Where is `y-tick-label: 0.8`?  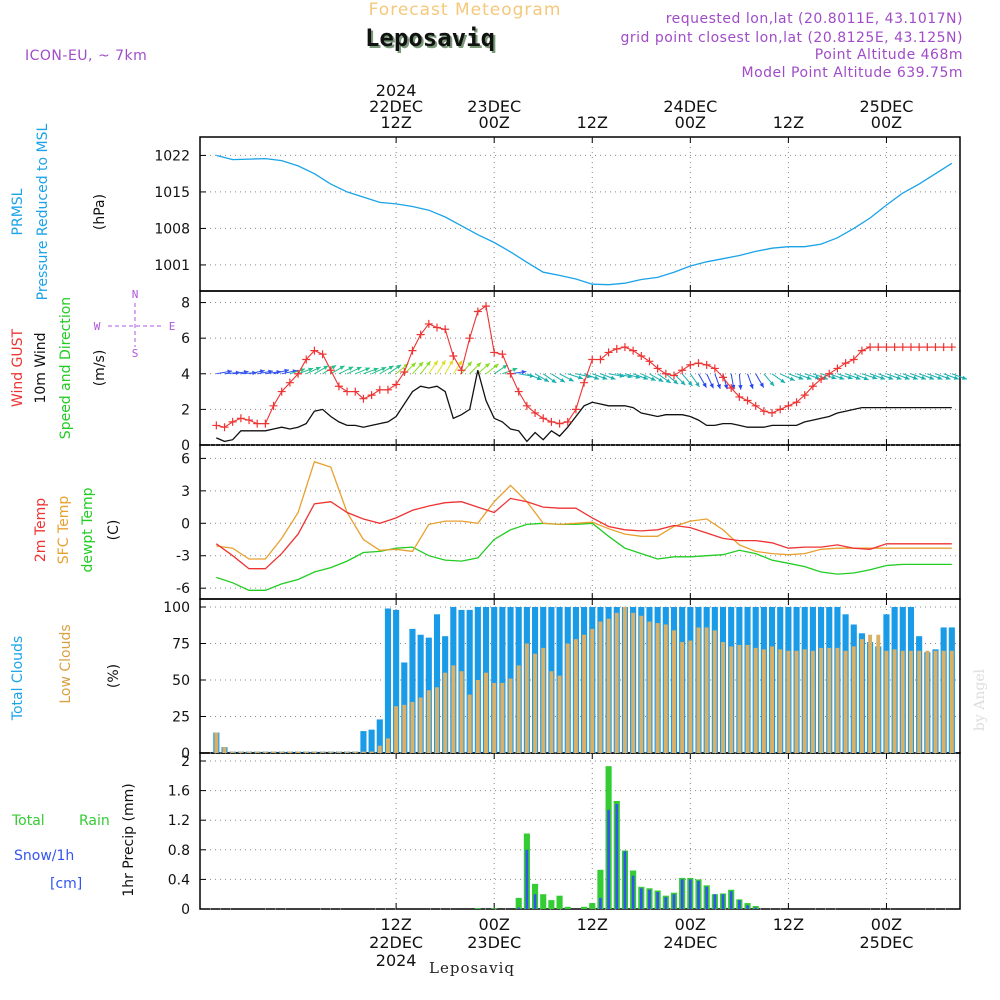 y-tick-label: 0.8 is located at coordinates (179, 851).